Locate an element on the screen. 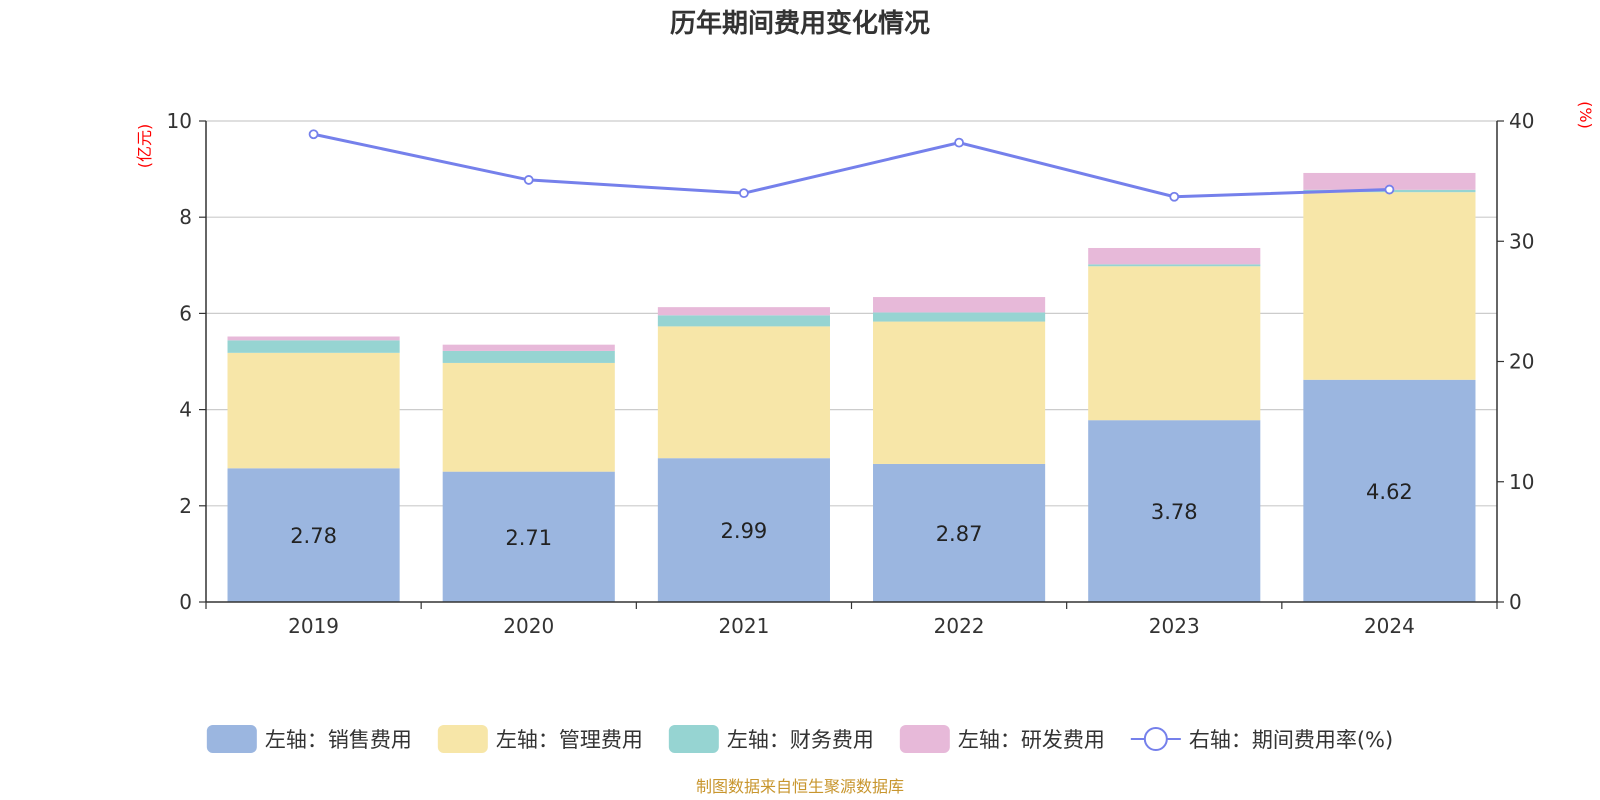 This screenshot has width=1600, height=800. left-axis-tick-label: 4 is located at coordinates (185, 410).